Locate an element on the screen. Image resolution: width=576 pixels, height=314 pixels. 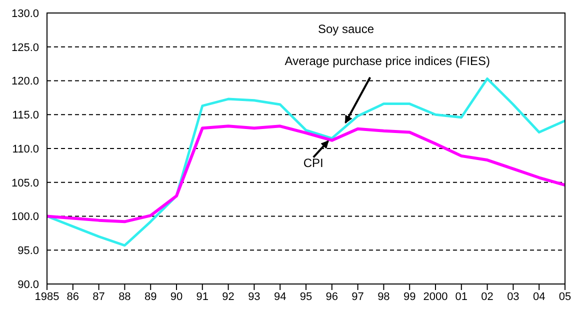
y-tick-label: 120.0 is located at coordinates (25, 82).